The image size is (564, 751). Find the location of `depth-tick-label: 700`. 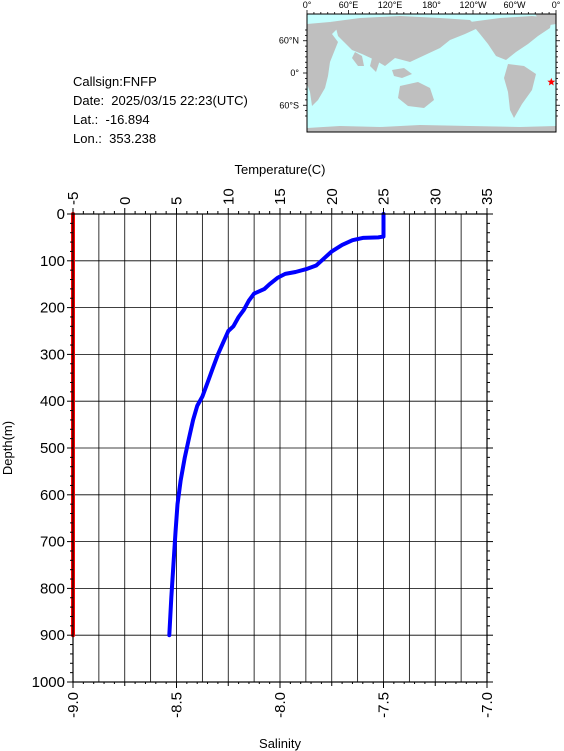

depth-tick-label: 700 is located at coordinates (52, 542).